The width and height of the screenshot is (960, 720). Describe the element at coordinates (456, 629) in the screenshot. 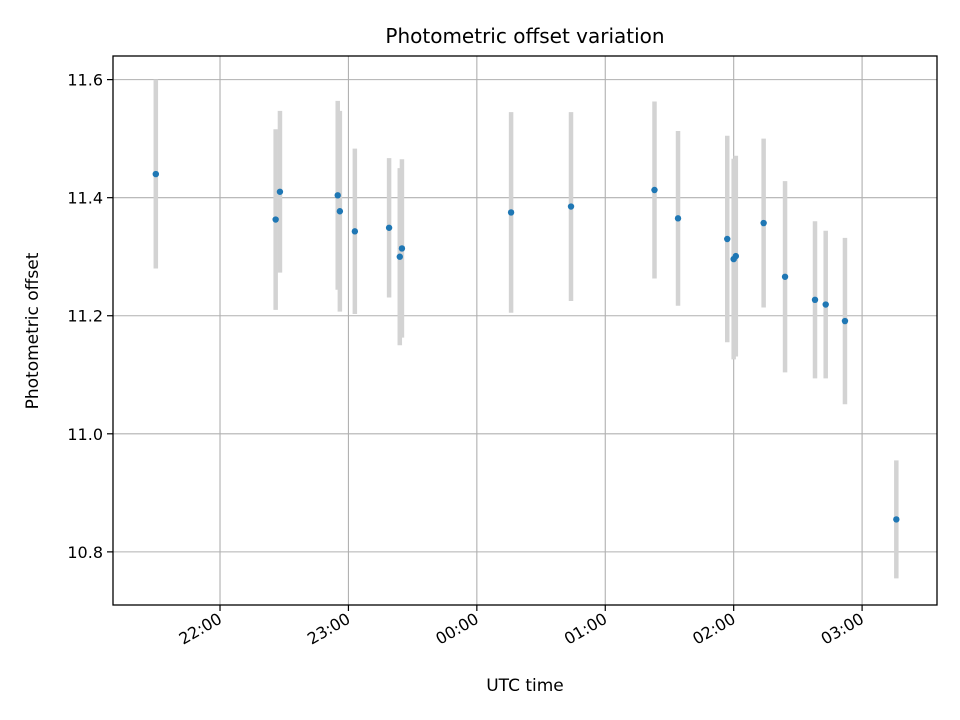

I see `x-tick-label: 00:00` at that location.